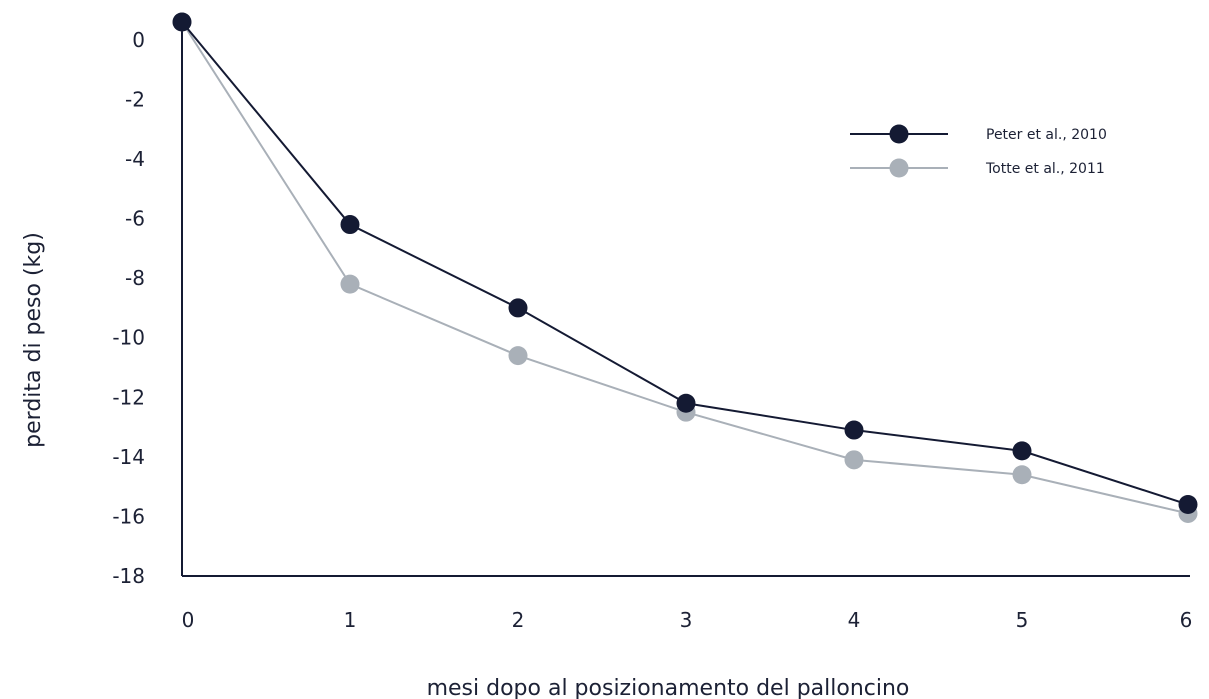  Describe the element at coordinates (128, 516) in the screenshot. I see `y-tick-label: -16` at that location.